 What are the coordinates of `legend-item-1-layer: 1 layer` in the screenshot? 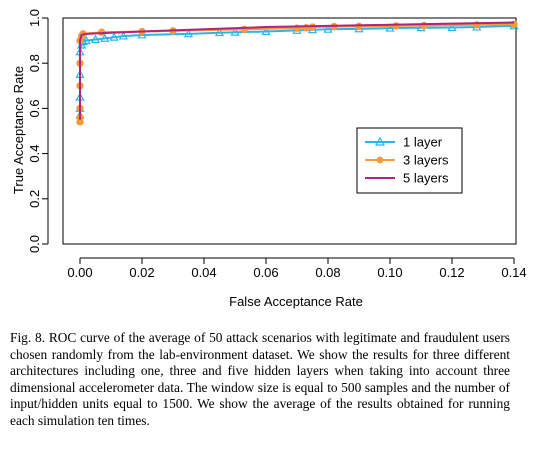 It's located at (404, 142).